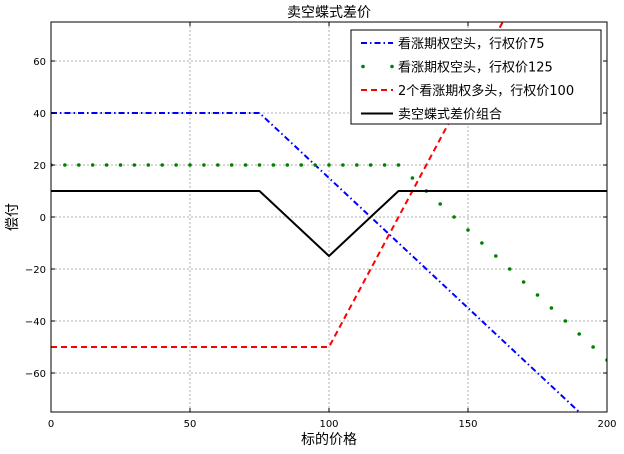 This screenshot has width=624, height=454. Describe the element at coordinates (39, 114) in the screenshot. I see `y-tick-label: 40` at that location.